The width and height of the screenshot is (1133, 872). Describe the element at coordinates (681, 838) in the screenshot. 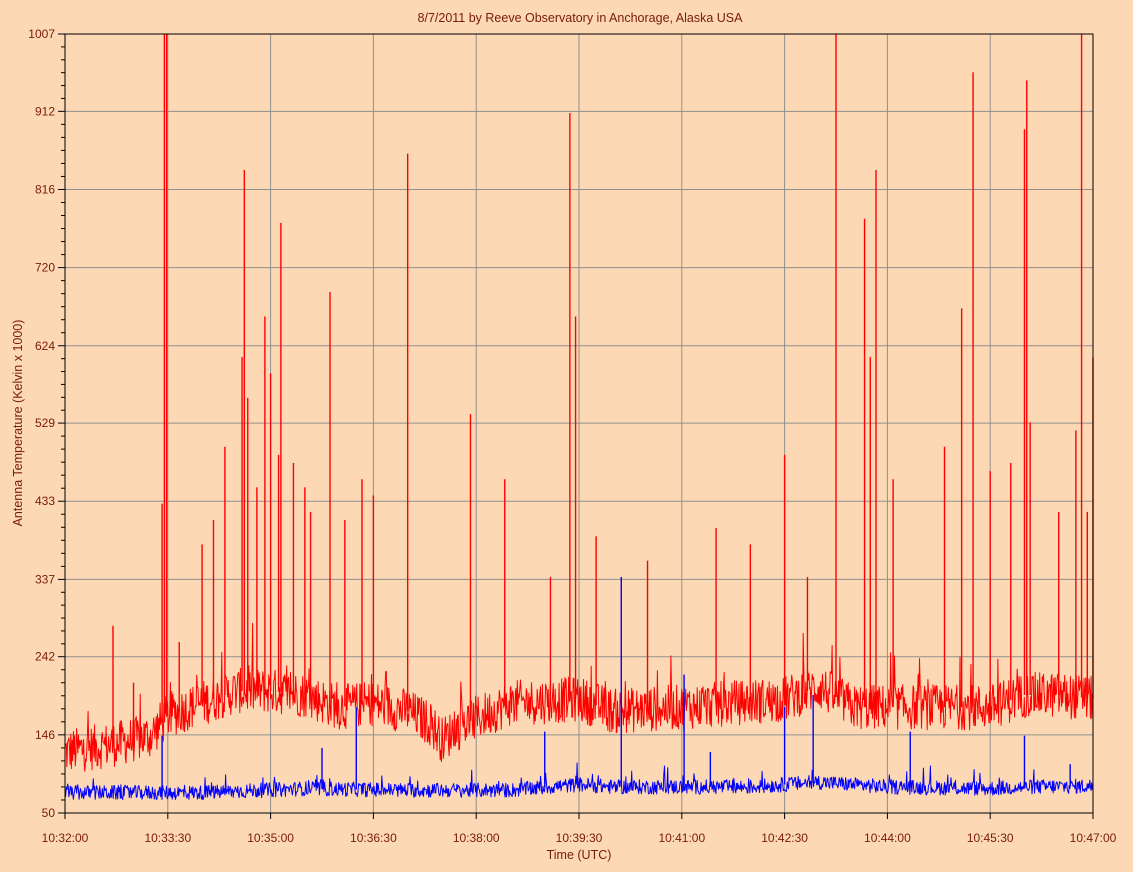

I see `x-tick-label: 10:41:00` at that location.